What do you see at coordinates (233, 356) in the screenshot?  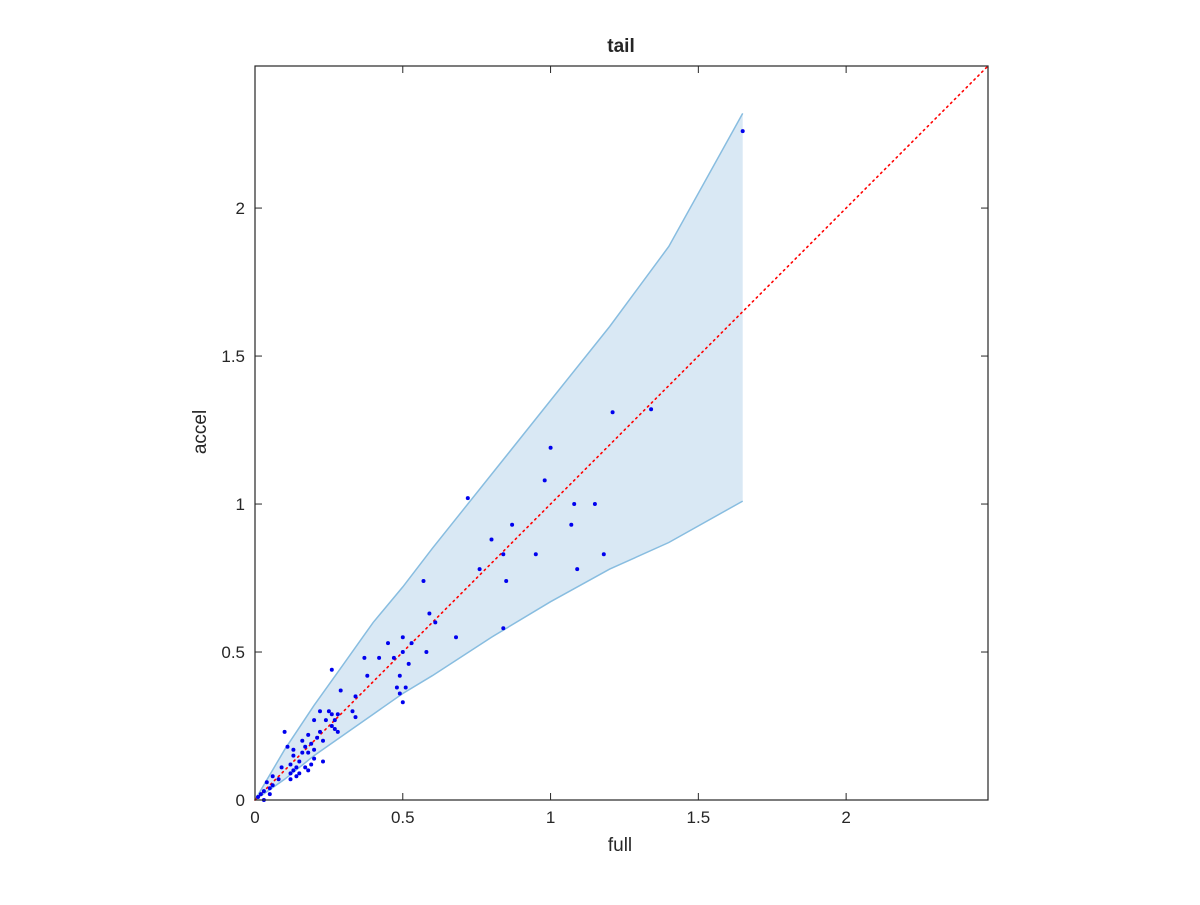 I see `y-tick-label: 1.5` at bounding box center [233, 356].